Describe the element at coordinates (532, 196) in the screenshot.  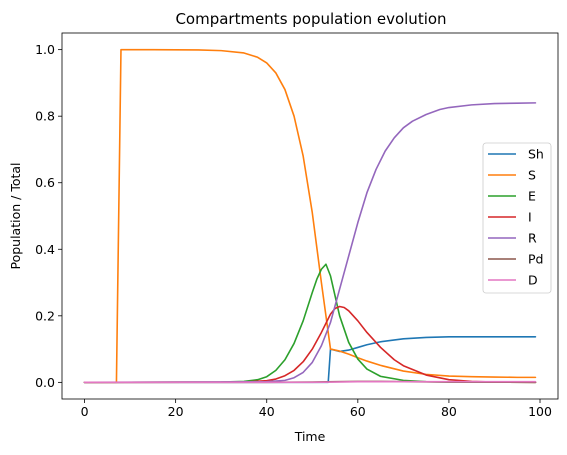
I see `legend-label-e: E` at that location.